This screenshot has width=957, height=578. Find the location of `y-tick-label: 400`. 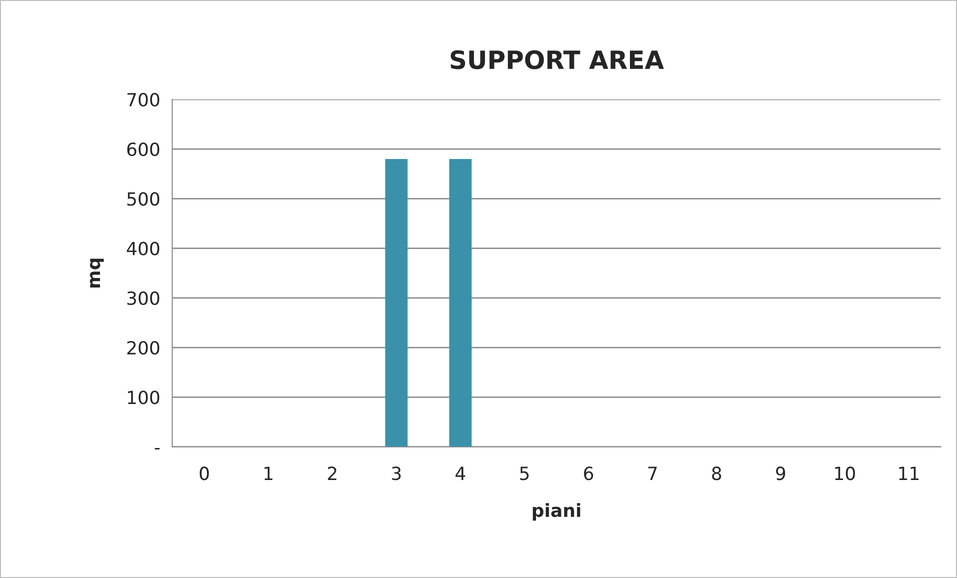

y-tick-label: 400 is located at coordinates (143, 249).